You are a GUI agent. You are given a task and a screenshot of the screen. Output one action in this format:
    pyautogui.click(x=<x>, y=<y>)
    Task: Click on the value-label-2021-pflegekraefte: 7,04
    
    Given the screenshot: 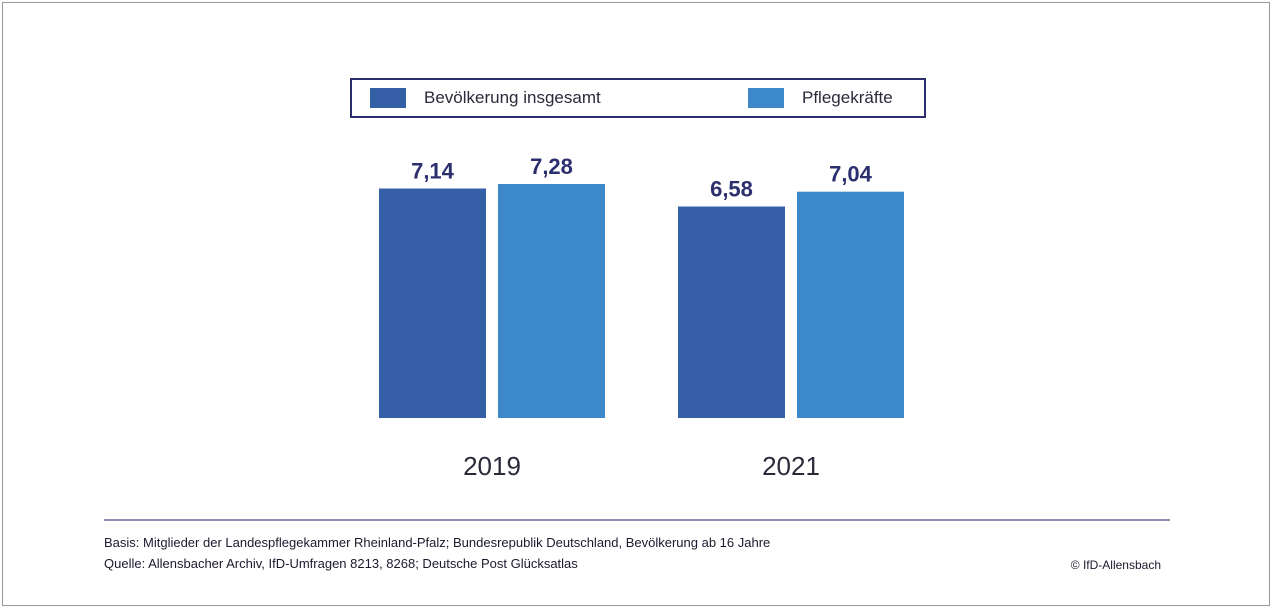 What is the action you would take?
    pyautogui.click(x=851, y=174)
    